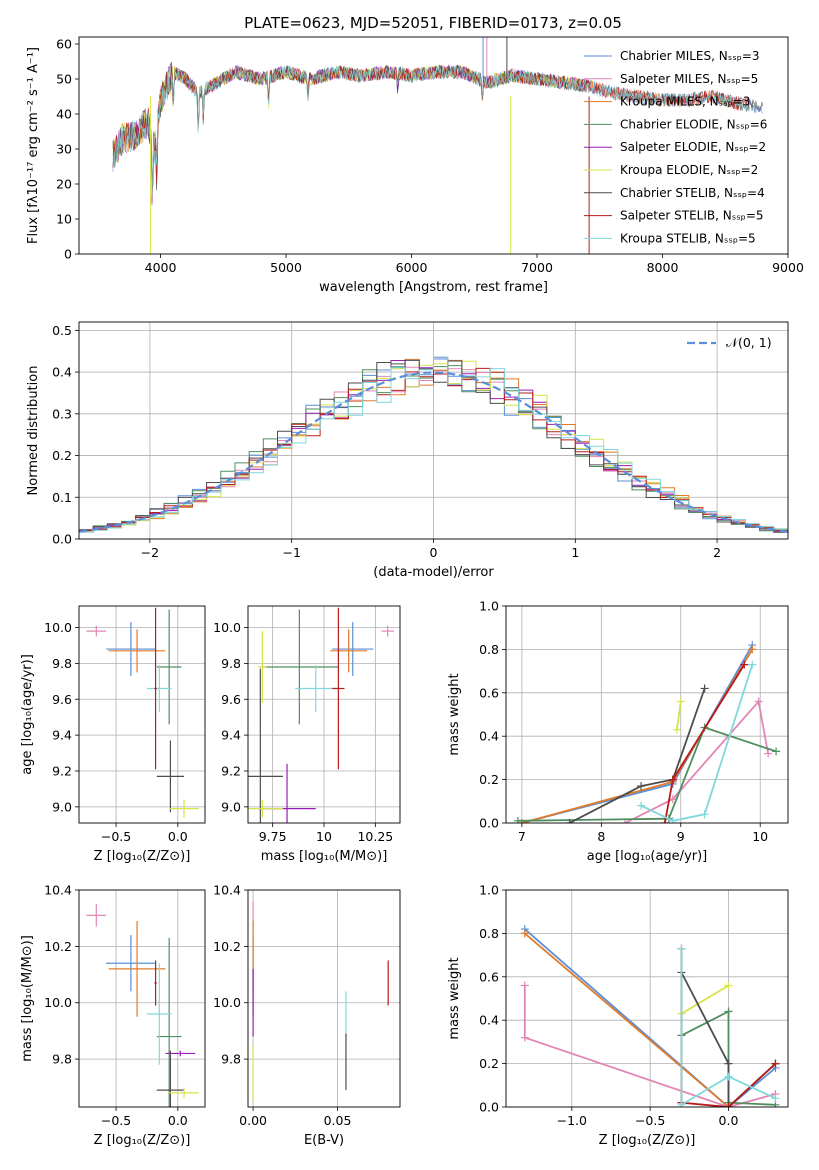 This screenshot has width=819, height=1170. I want to click on y-tick-label: 0.4, so click(489, 736).